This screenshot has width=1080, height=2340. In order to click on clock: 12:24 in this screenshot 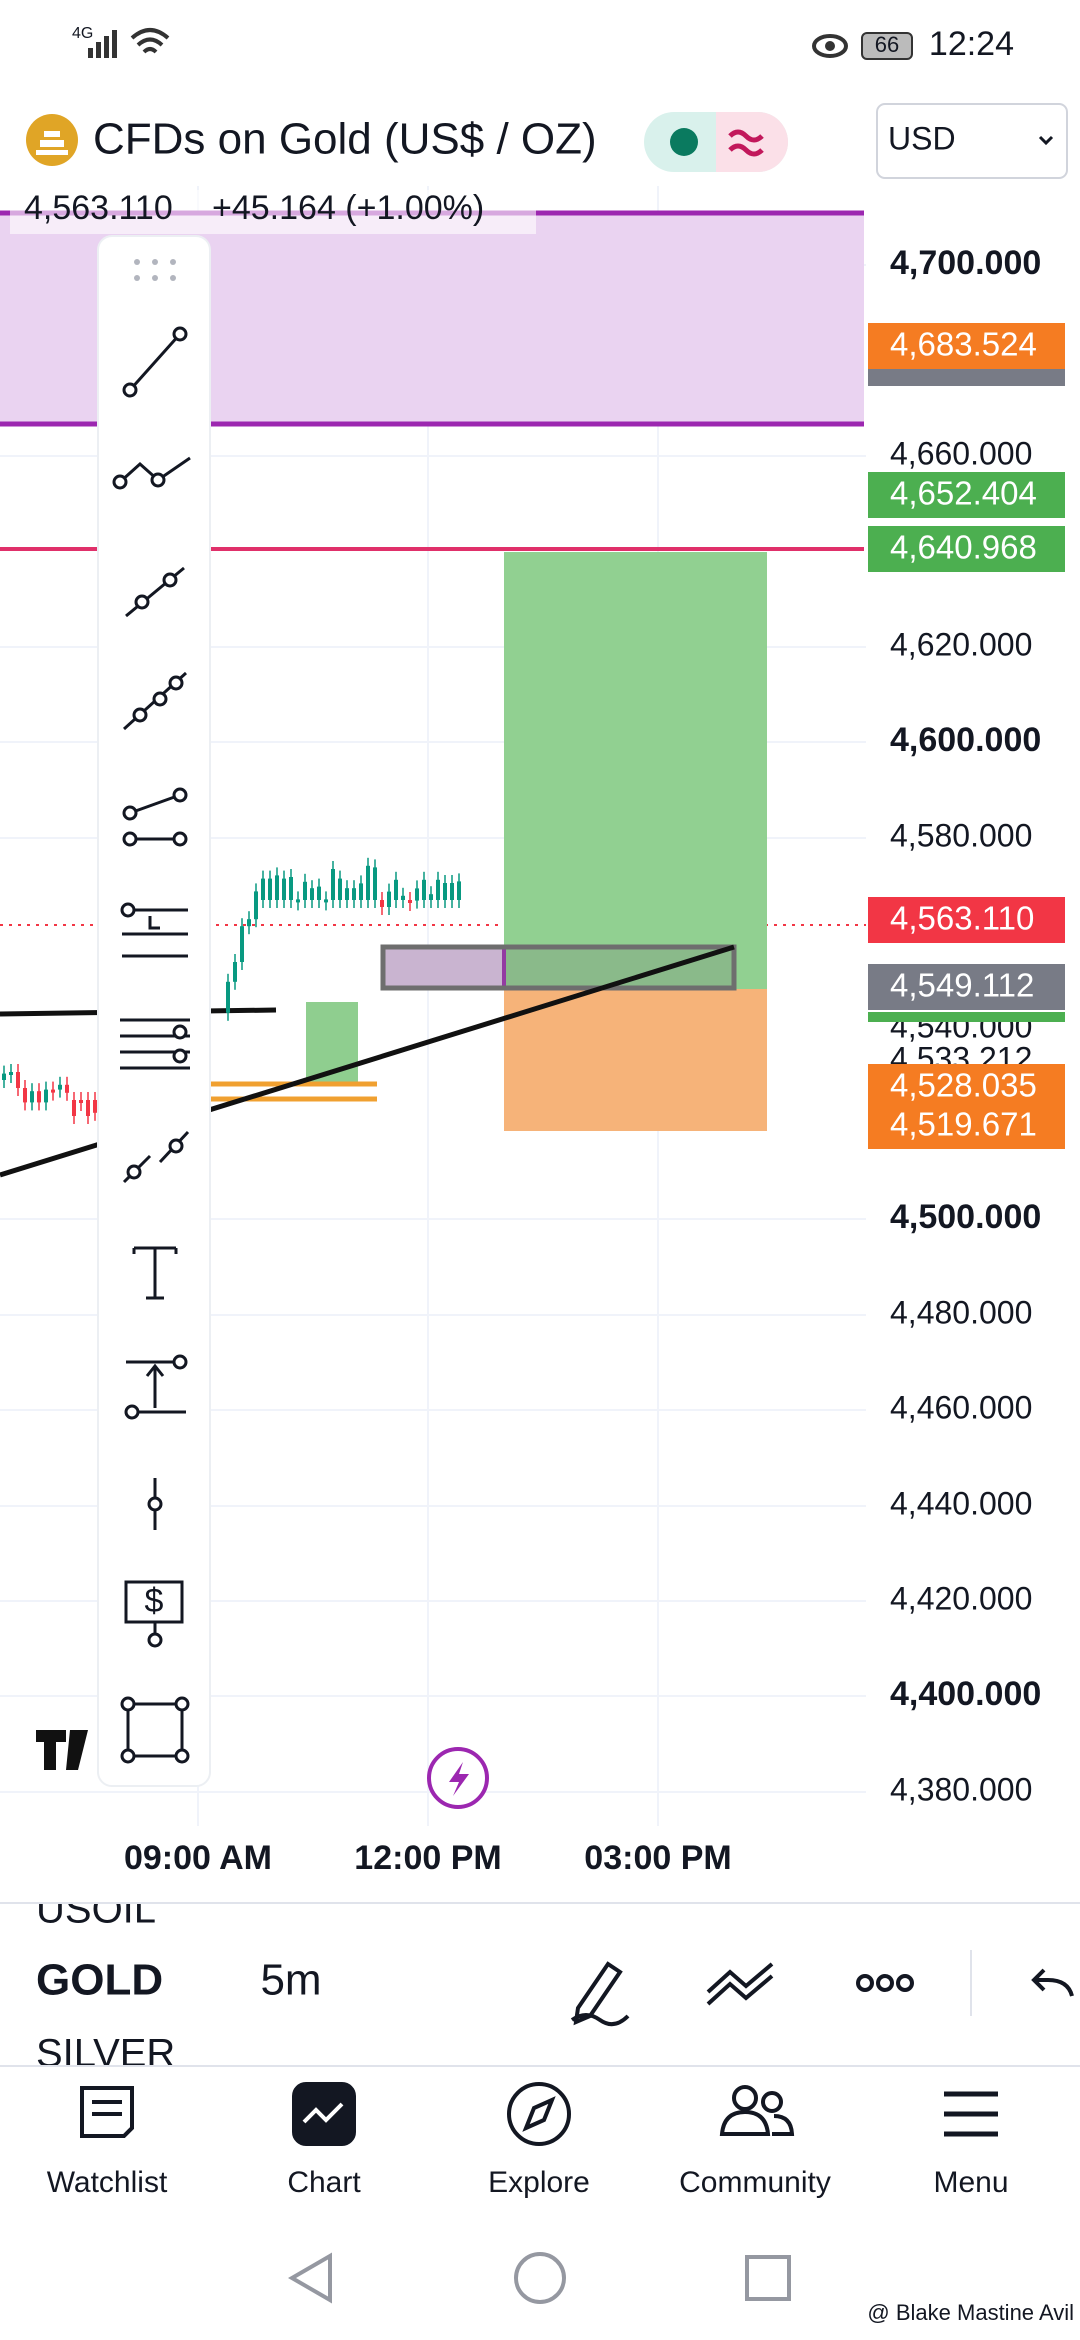, I will do `click(971, 44)`.